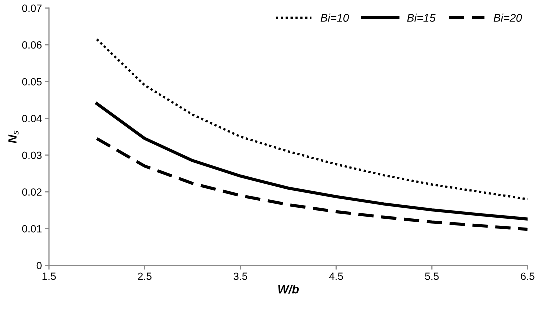  I want to click on x-tick-label: 3.5, so click(241, 276).